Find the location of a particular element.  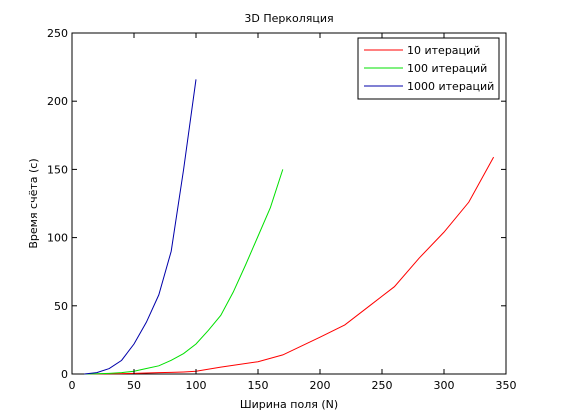

legend-label-2: 100 итераций is located at coordinates (447, 68).